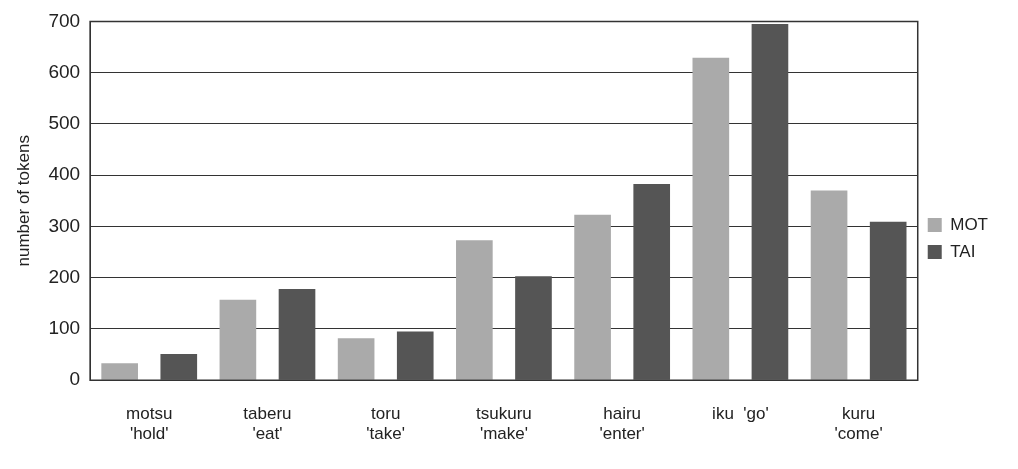  Describe the element at coordinates (64, 174) in the screenshot. I see `y-tick-label: 400` at that location.